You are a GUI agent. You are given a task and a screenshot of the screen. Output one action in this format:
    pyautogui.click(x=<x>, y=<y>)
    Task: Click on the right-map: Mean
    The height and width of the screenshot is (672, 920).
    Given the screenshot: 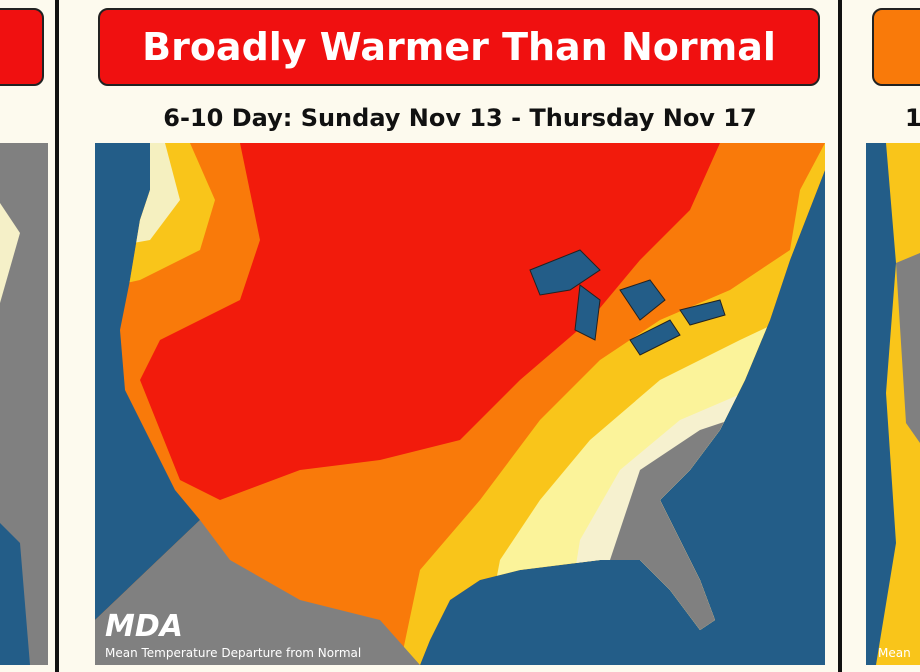 What is the action you would take?
    pyautogui.click(x=893, y=404)
    